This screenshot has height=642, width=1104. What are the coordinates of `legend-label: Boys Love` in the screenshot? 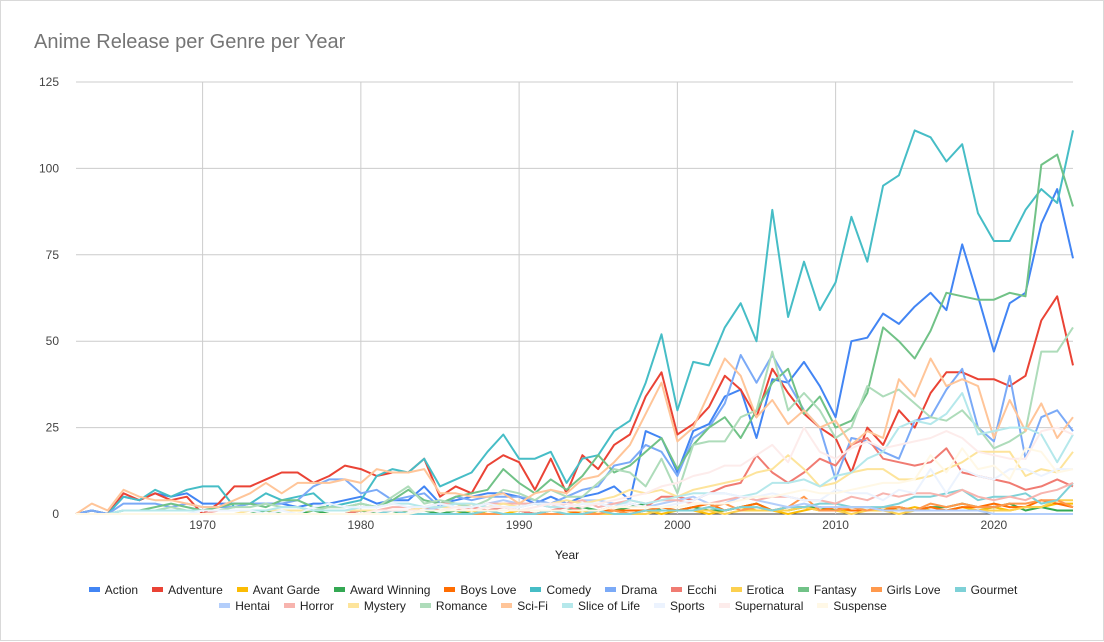 It's located at (488, 590).